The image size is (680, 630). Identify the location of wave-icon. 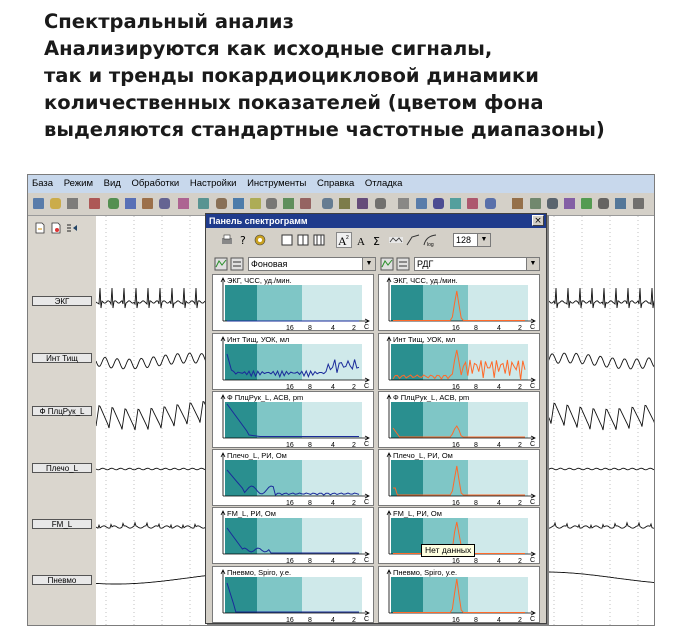
(455, 203).